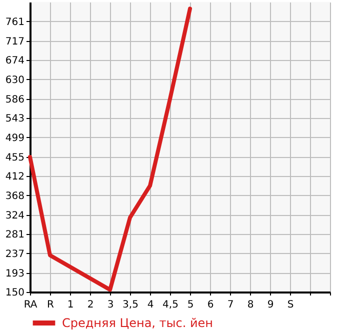 Image resolution: width=345 pixels, height=335 pixels. Describe the element at coordinates (14, 235) in the screenshot. I see `y-tick-label: 281` at that location.